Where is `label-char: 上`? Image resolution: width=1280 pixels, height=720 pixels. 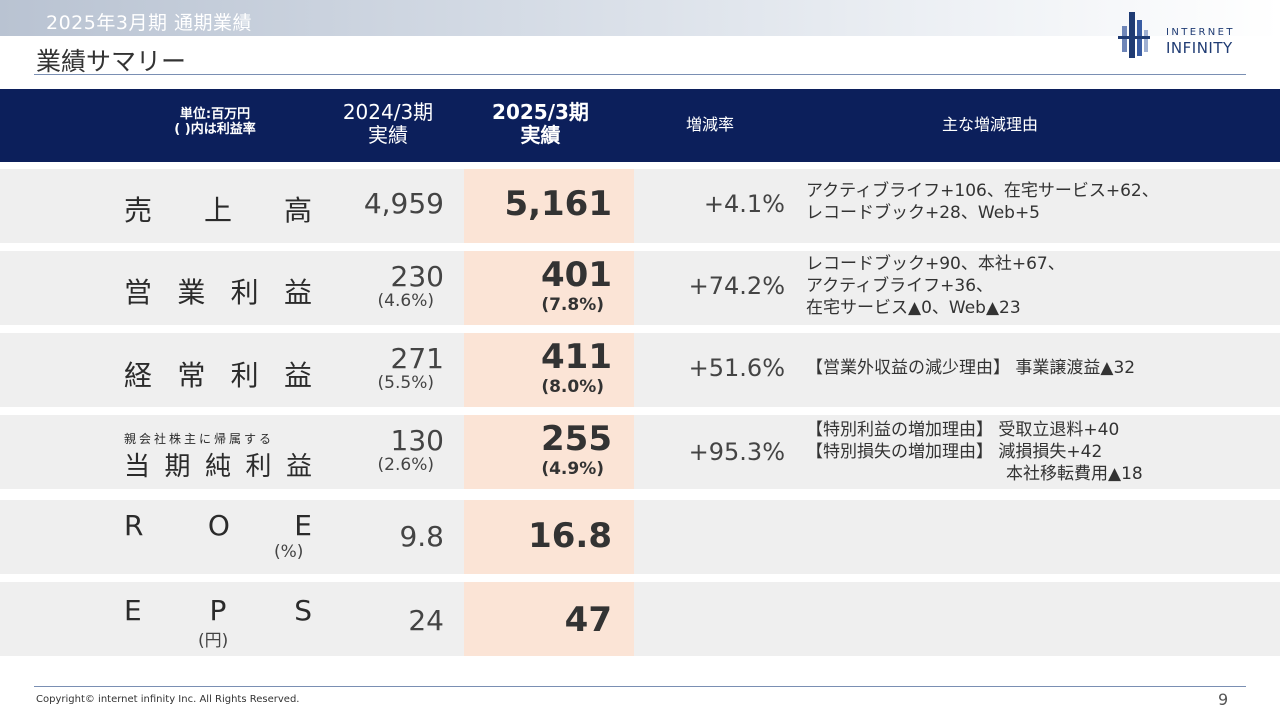
label-char: 上 is located at coordinates (217, 210).